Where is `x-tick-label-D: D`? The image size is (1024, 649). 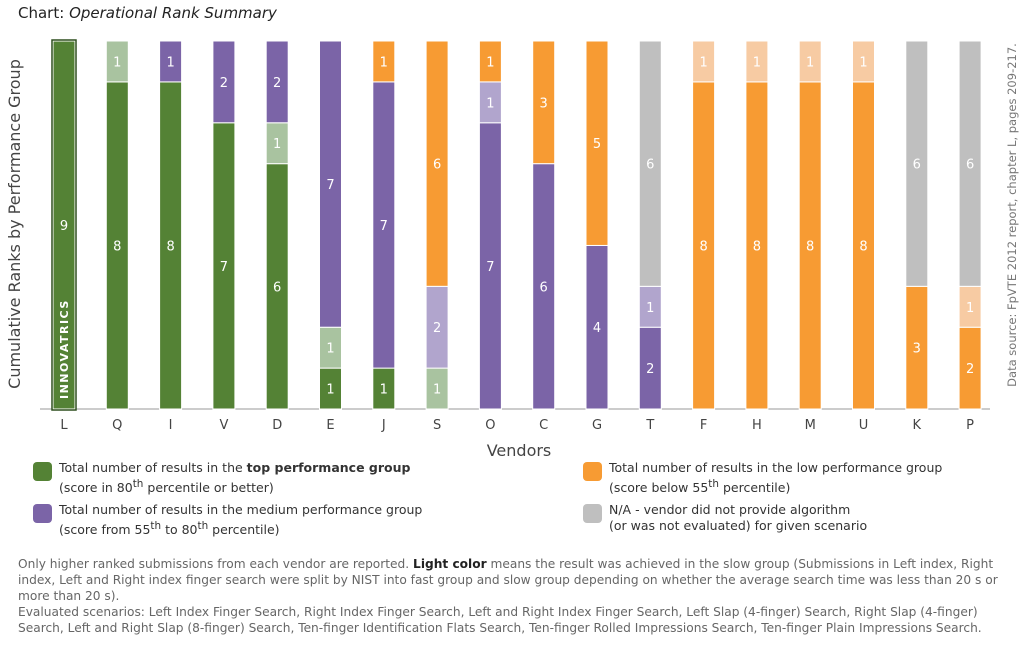 x-tick-label-D: D is located at coordinates (277, 425).